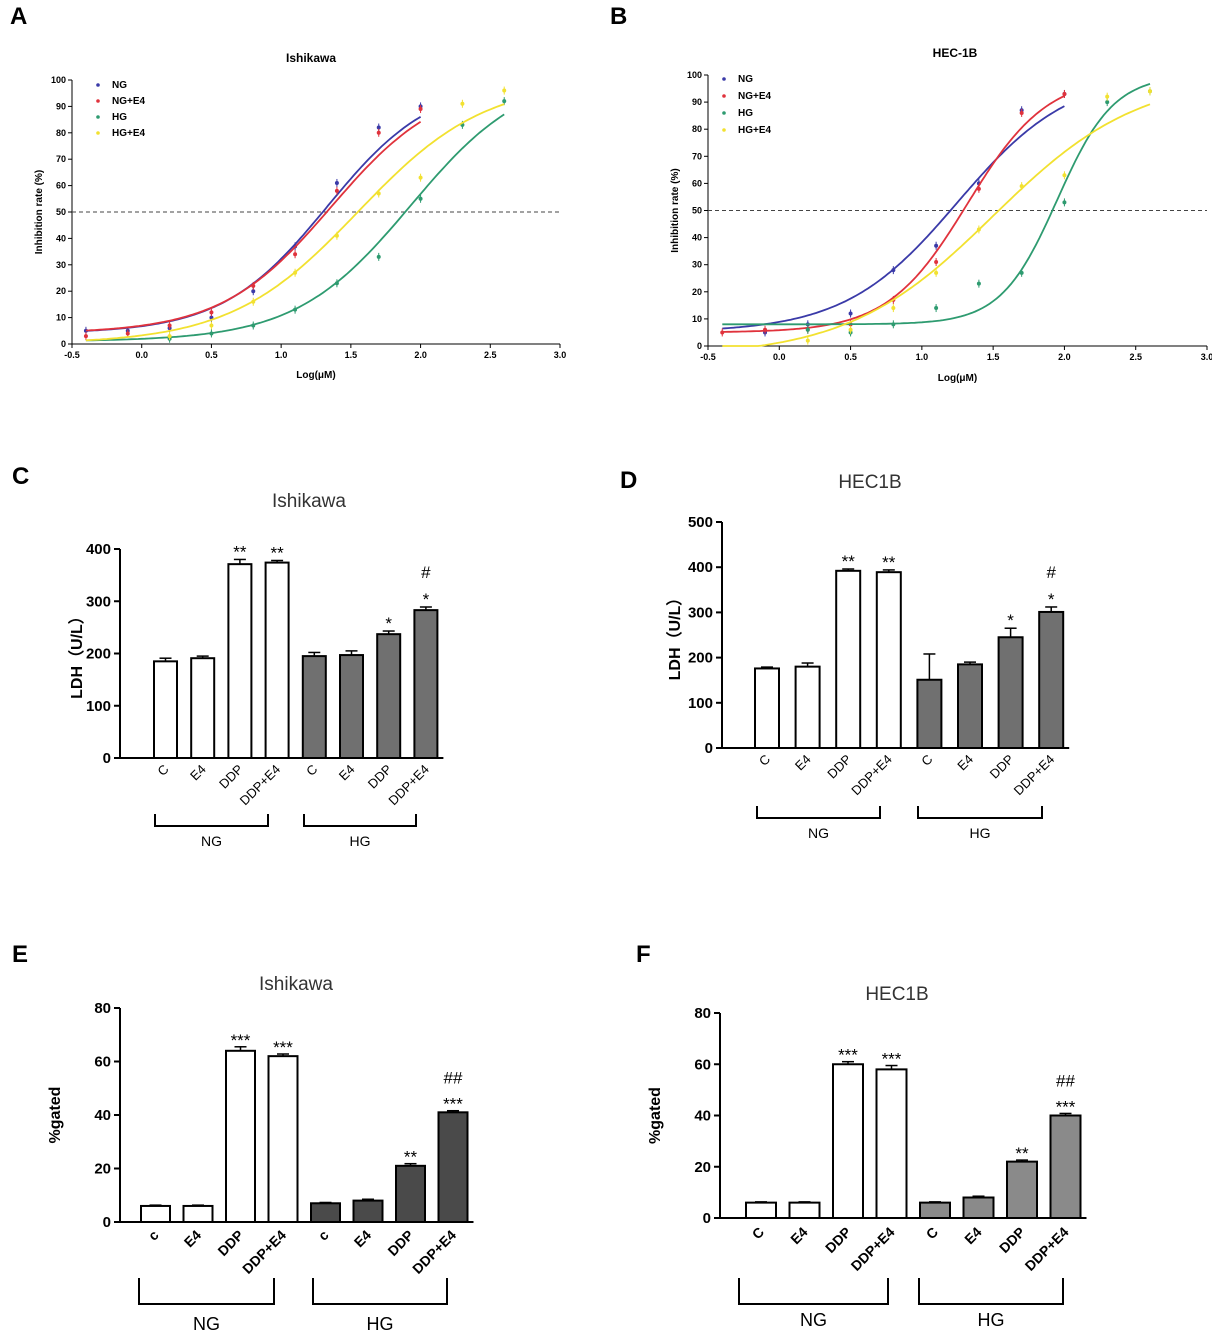 The width and height of the screenshot is (1212, 1332). What do you see at coordinates (955, 53) in the screenshot?
I see `chart-title: HEC-1B` at bounding box center [955, 53].